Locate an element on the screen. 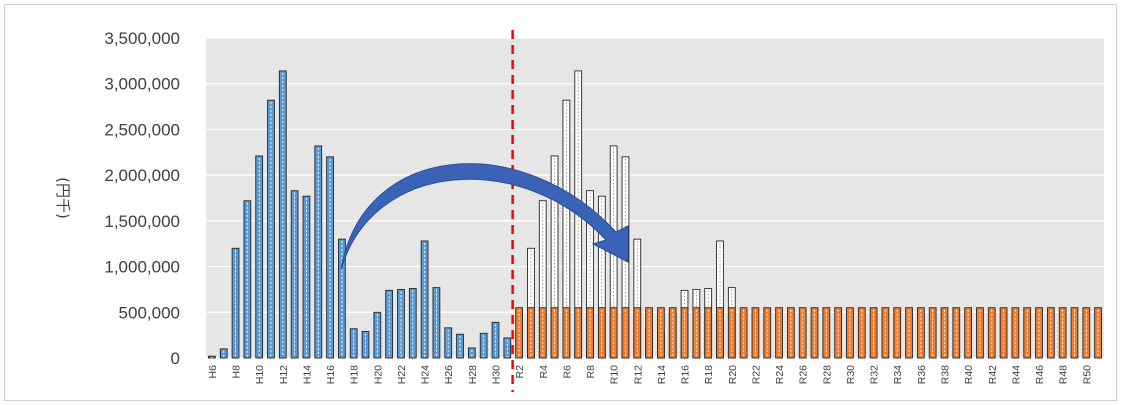 This screenshot has height=405, width=1121. curved-arrow-shape is located at coordinates (484, 217).